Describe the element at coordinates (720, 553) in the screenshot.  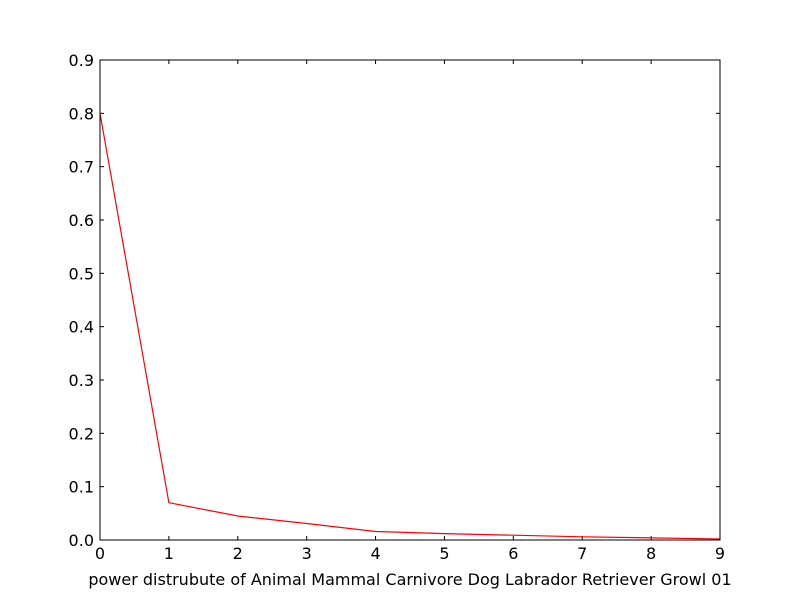
I see `x-tick-label: 9` at that location.